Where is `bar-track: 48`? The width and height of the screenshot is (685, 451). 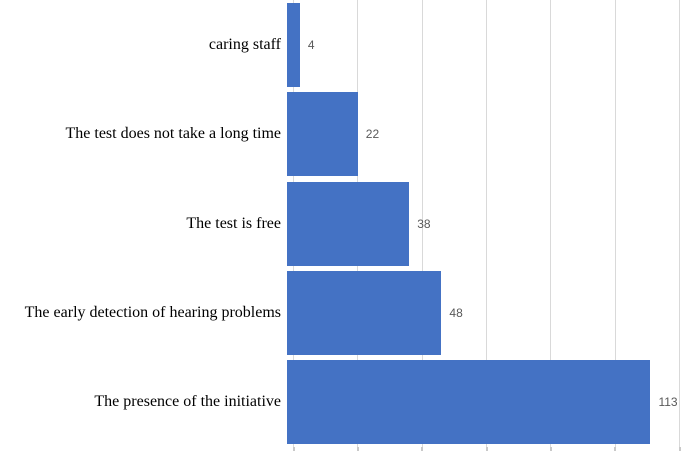
bar-track: 48 is located at coordinates (486, 312).